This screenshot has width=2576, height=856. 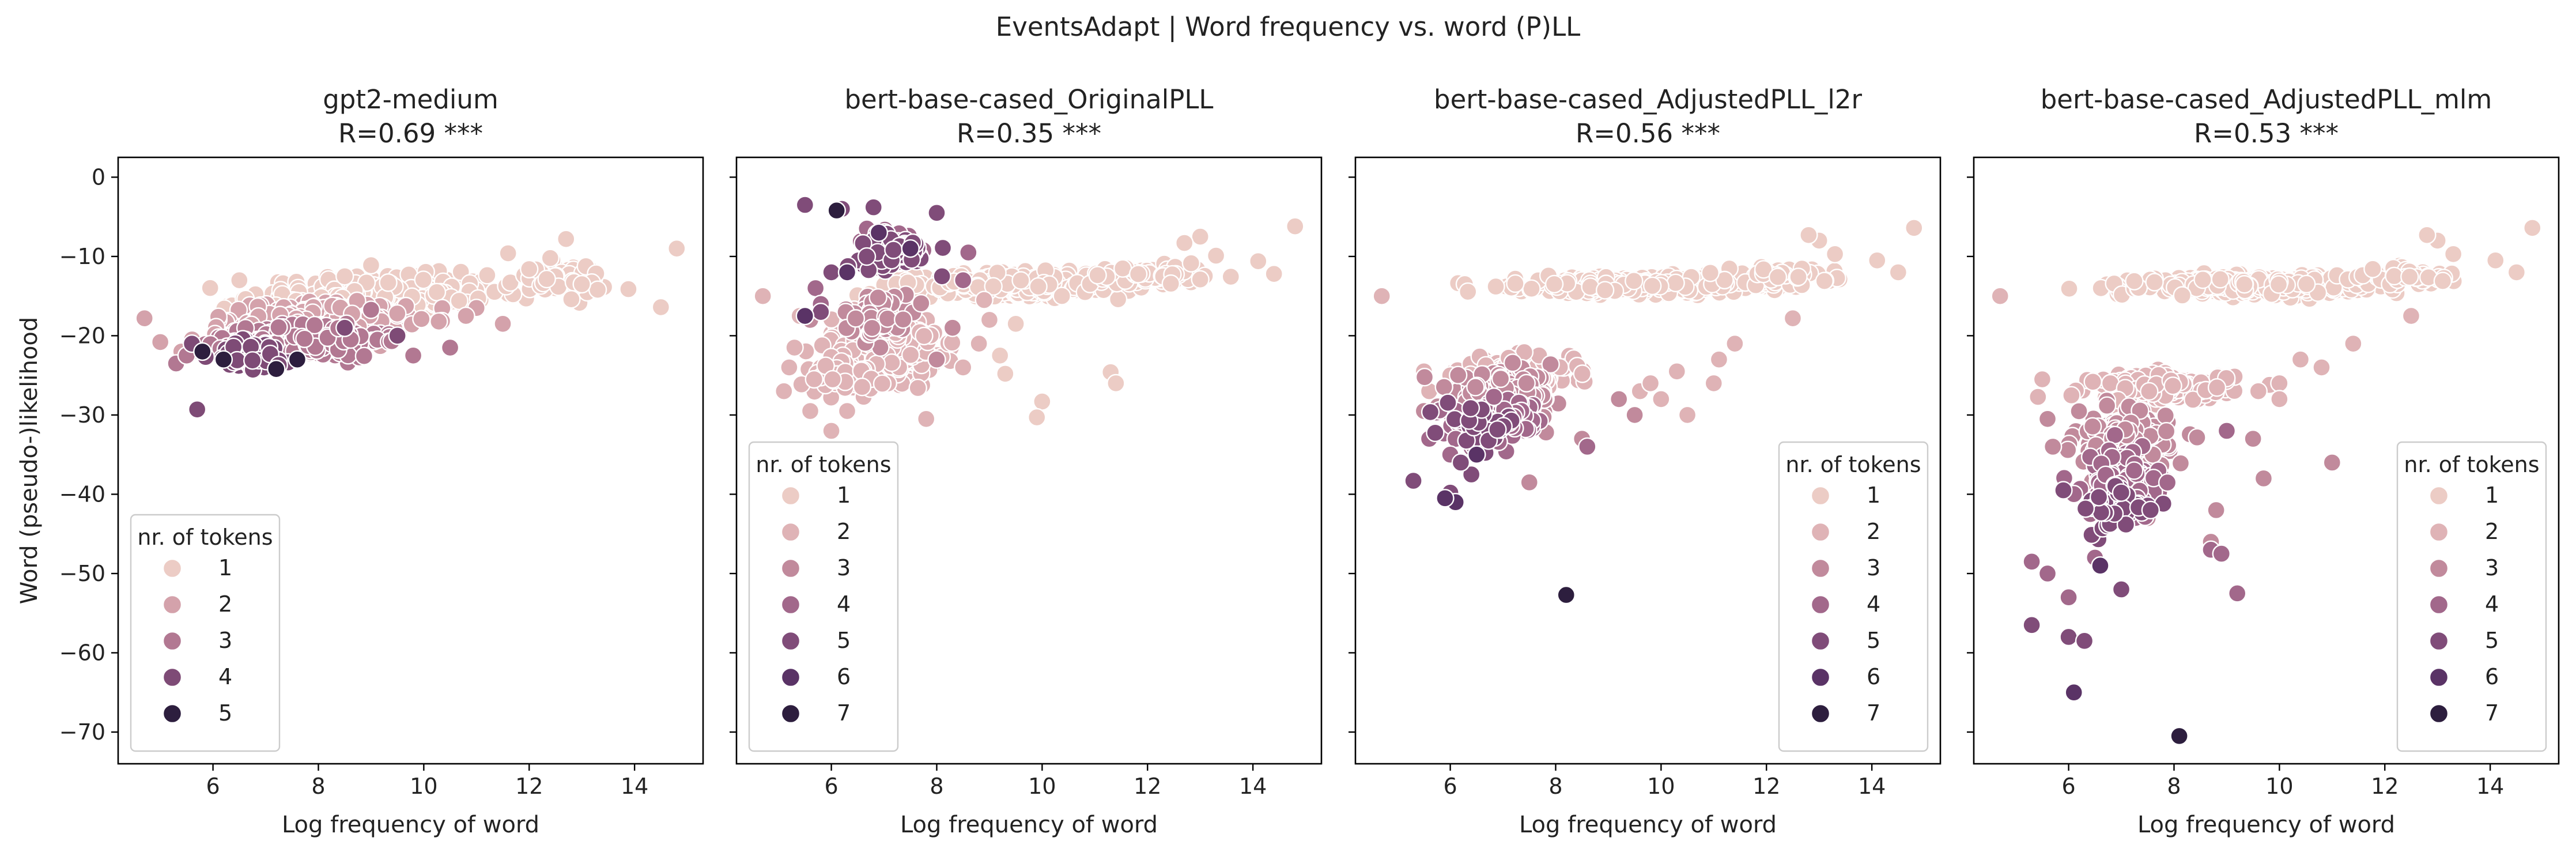 I want to click on x-axis-label: Log frequency of word, so click(x=2266, y=825).